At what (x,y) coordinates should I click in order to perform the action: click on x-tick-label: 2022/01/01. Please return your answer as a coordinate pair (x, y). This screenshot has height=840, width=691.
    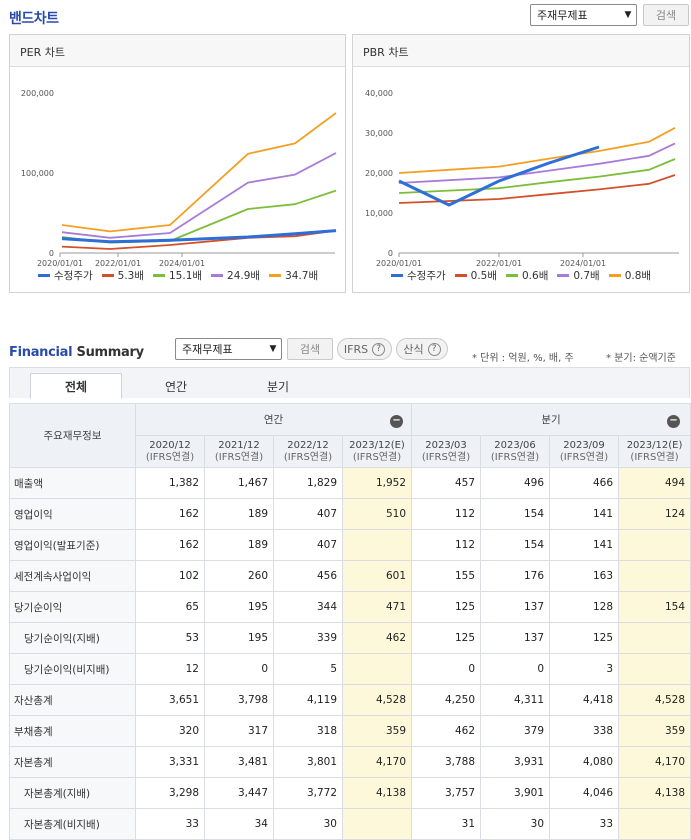
    Looking at the image, I should click on (499, 263).